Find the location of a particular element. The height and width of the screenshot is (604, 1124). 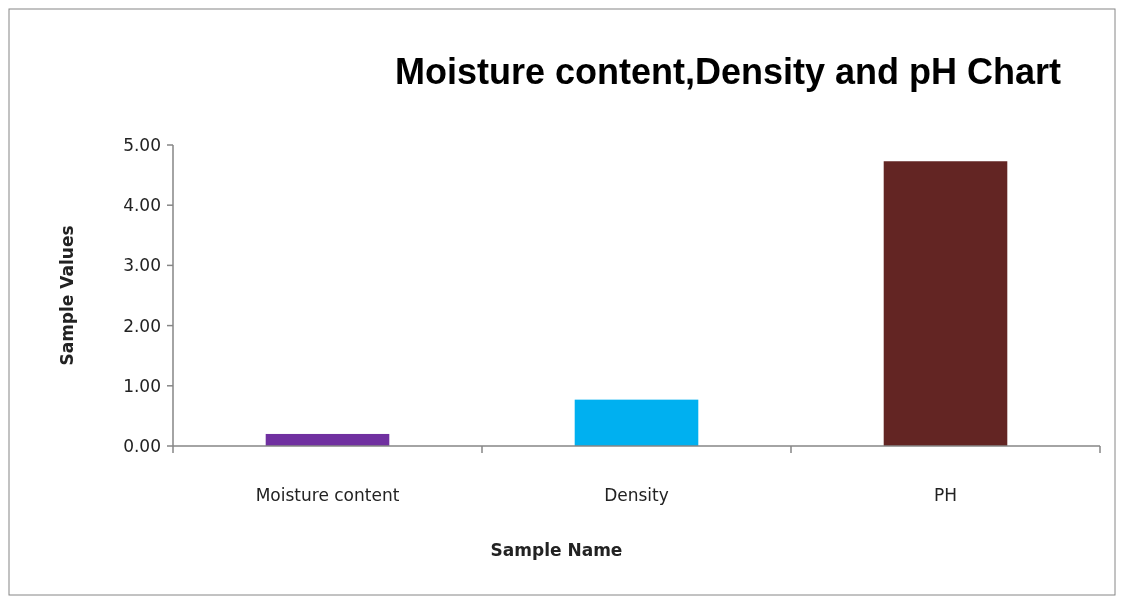

x-axis-title: Sample Name is located at coordinates (556, 550).